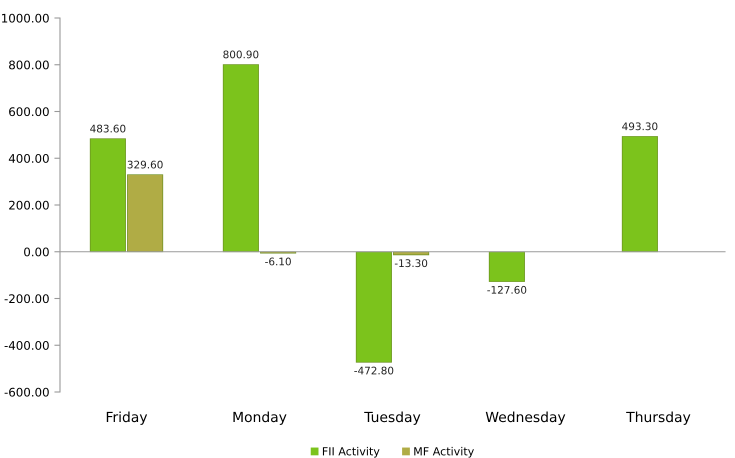 This screenshot has width=735, height=458. What do you see at coordinates (127, 418) in the screenshot?
I see `x-tick-label: Friday` at bounding box center [127, 418].